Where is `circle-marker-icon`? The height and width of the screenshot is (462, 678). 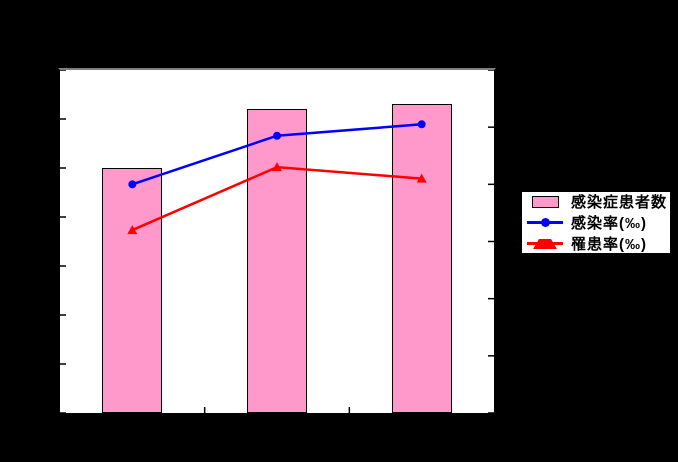
circle-marker-icon is located at coordinates (545, 222).